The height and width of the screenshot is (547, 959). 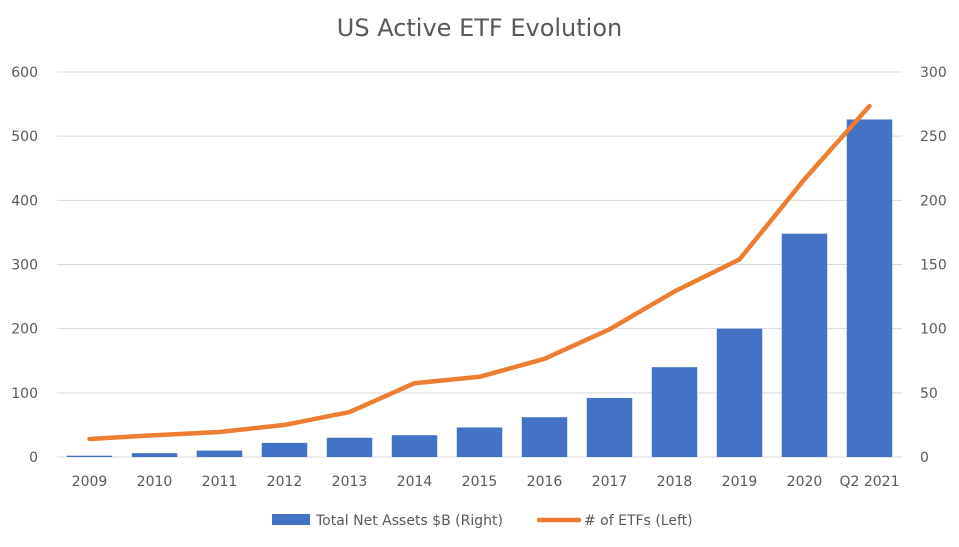 What do you see at coordinates (933, 137) in the screenshot?
I see `right-tick-label: 250` at bounding box center [933, 137].